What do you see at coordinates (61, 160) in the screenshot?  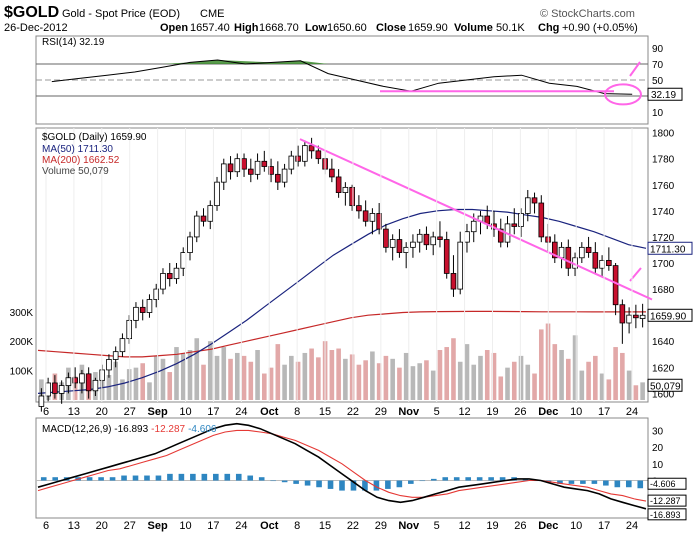 I see `ma200-label: MA(200)` at bounding box center [61, 160].